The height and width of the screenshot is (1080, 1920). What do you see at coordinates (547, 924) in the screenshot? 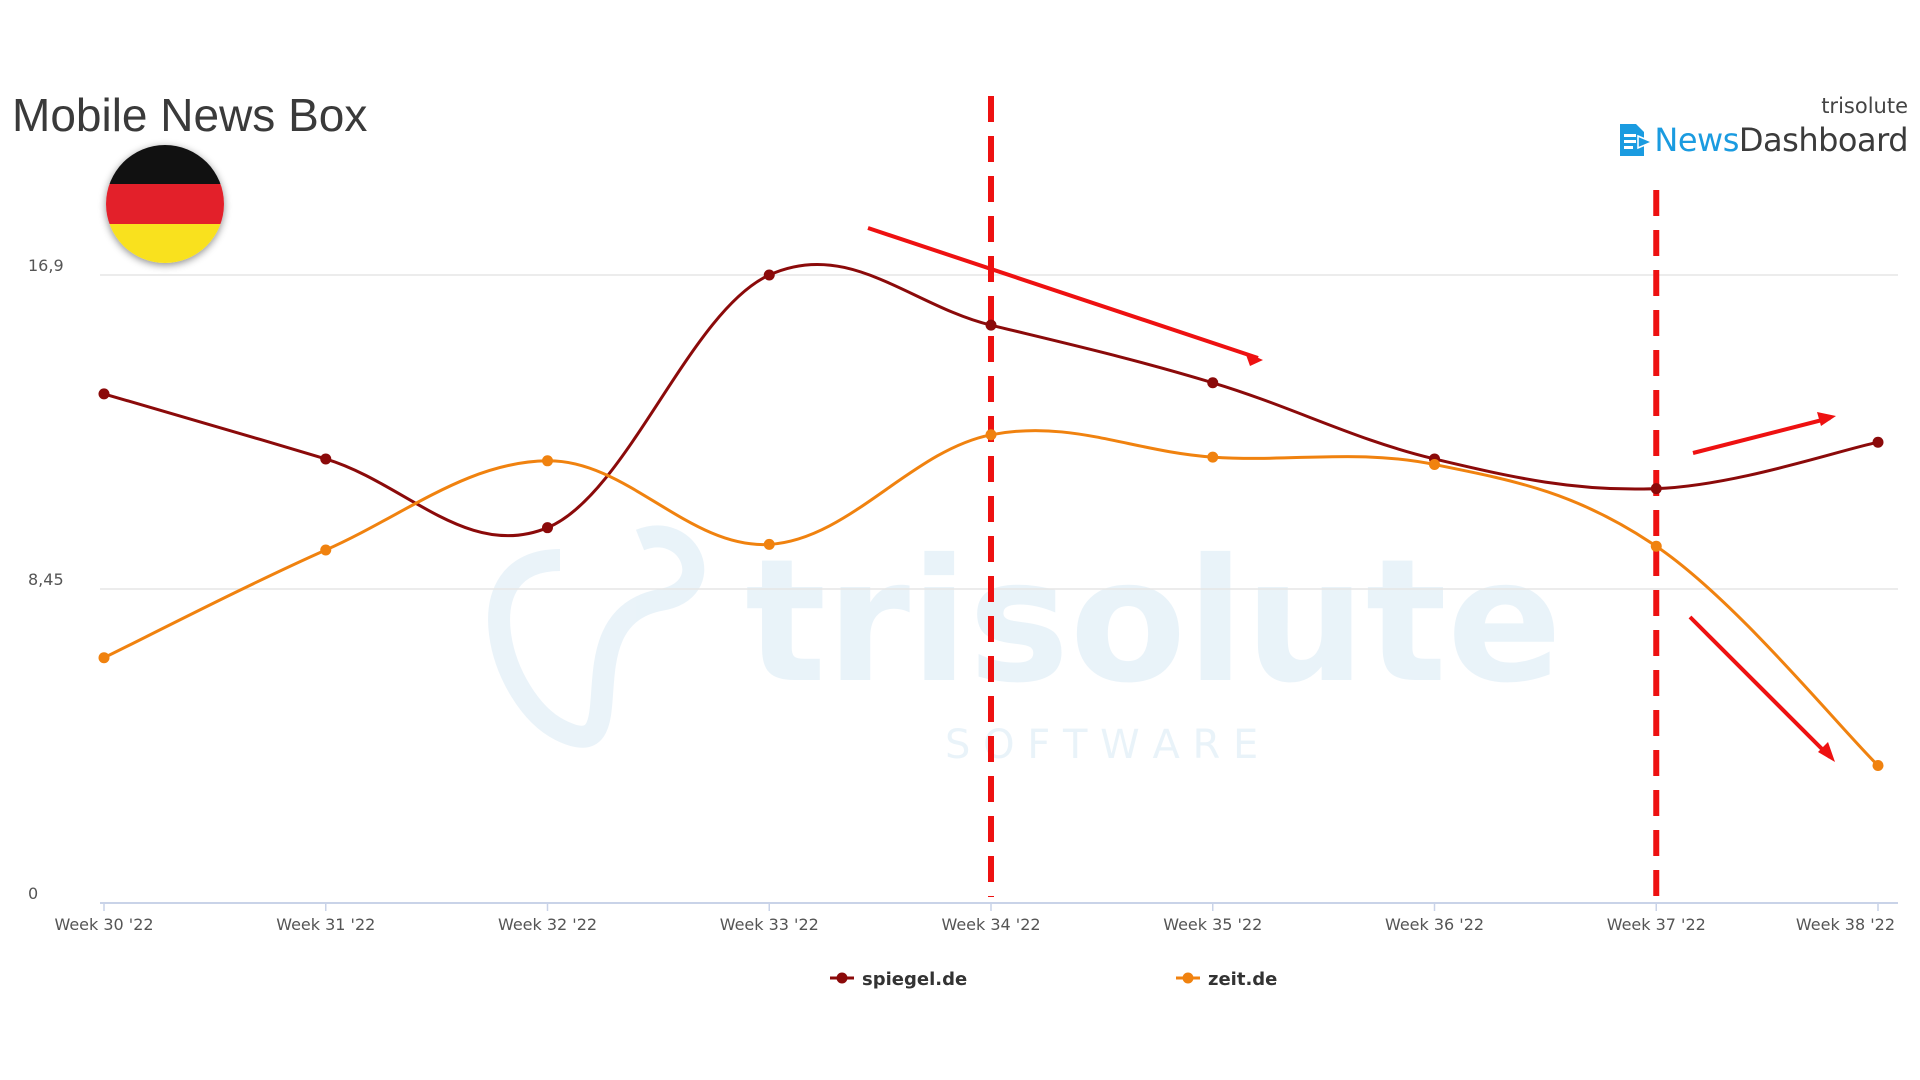
I see `x-tick-label: Week 32 '22` at bounding box center [547, 924].